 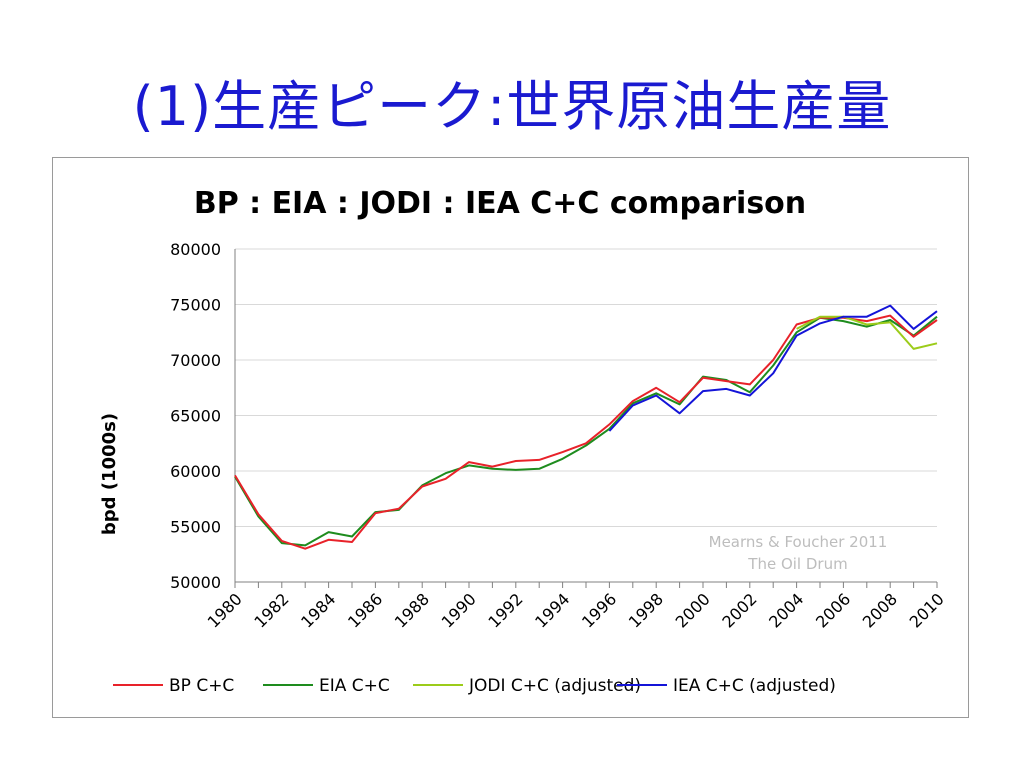 I want to click on y-tick-label: 80000, so click(x=195, y=249).